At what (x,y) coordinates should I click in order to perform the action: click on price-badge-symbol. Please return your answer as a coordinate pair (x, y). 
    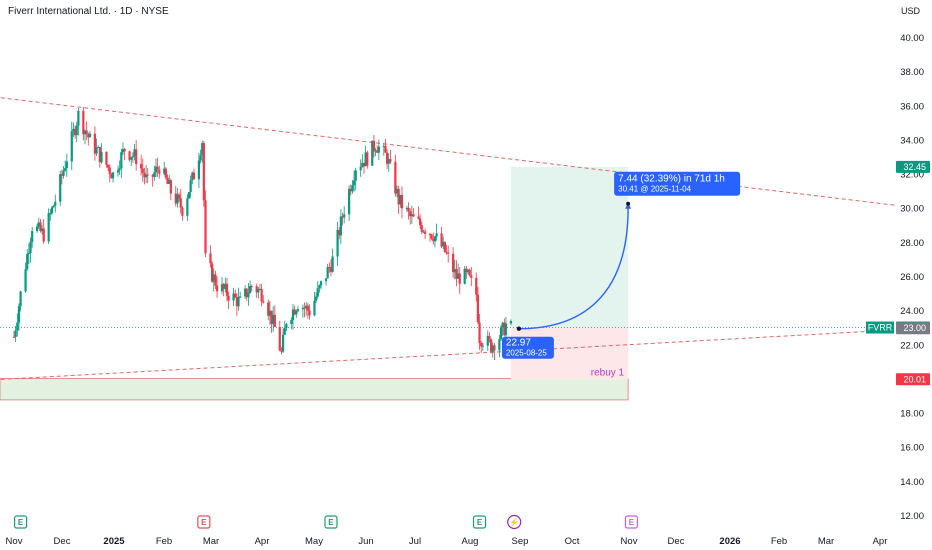
    Looking at the image, I should click on (880, 327).